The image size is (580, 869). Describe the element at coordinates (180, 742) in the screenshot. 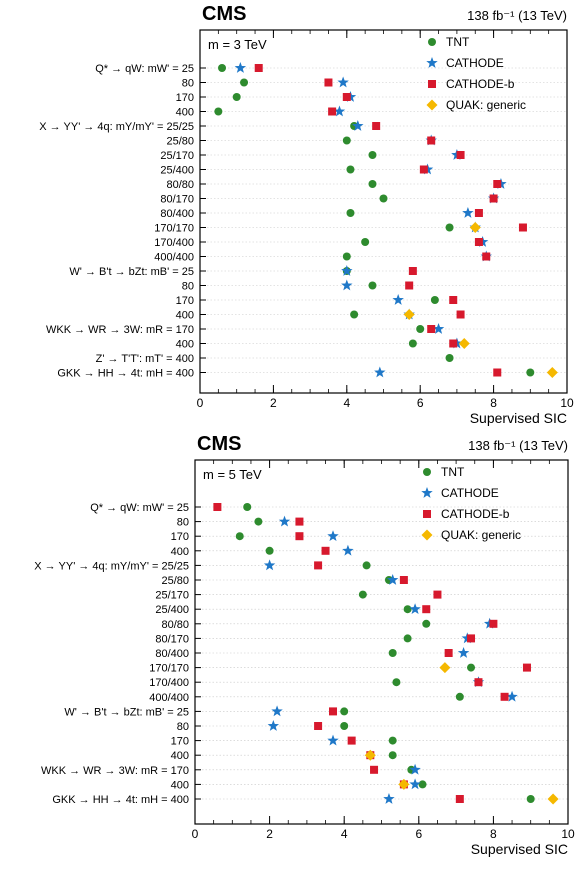

I see `y-tick-label: 170` at that location.